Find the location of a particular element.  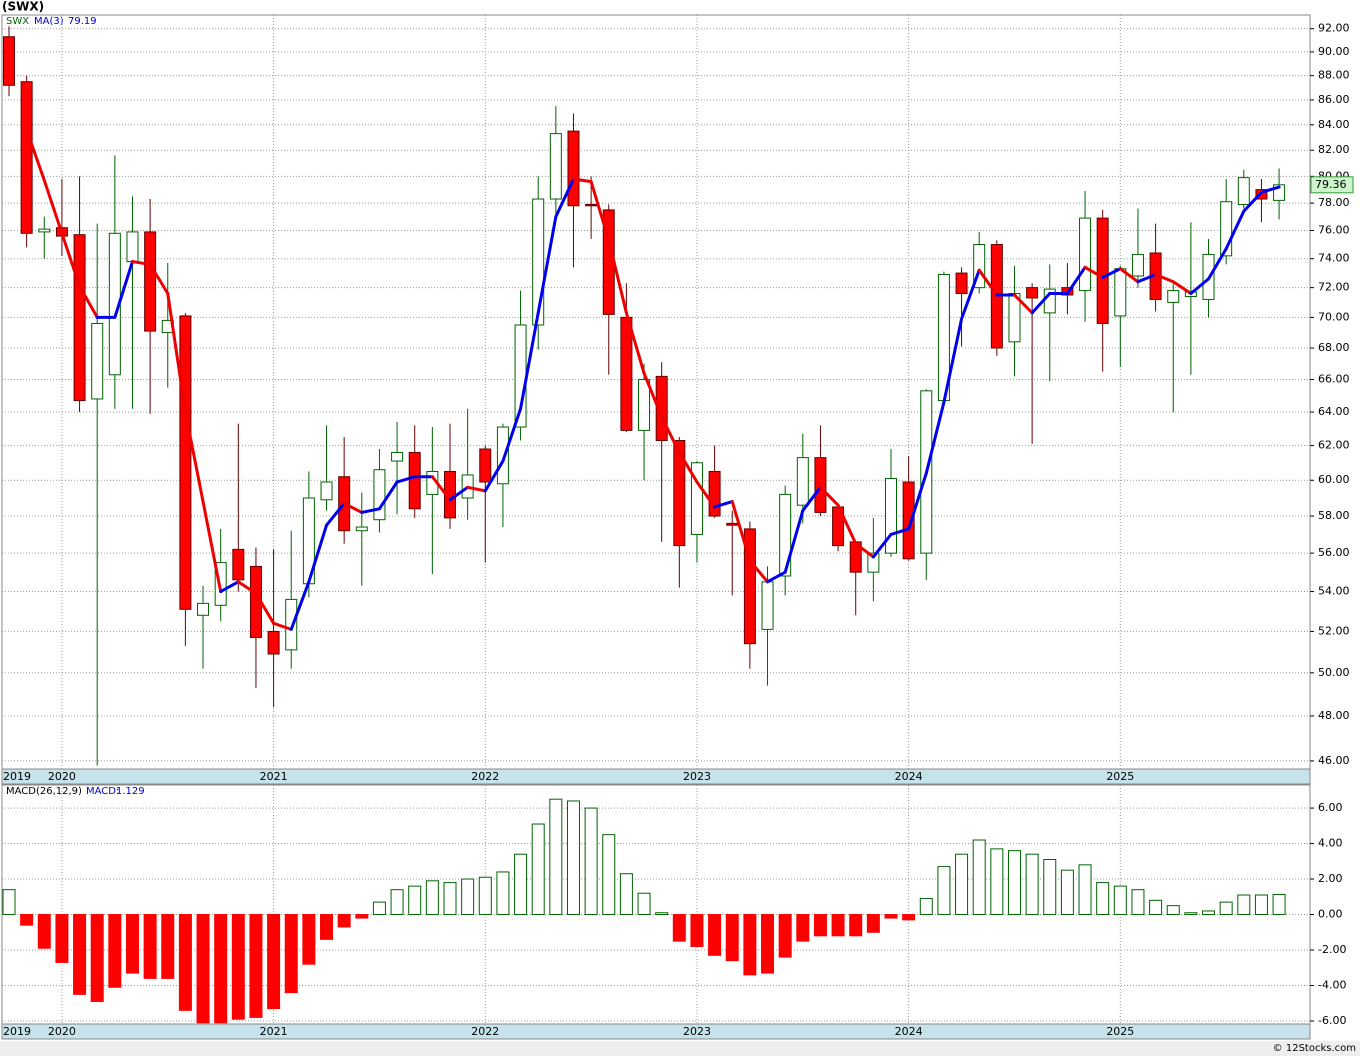

footer-bar is located at coordinates (680, 1048).